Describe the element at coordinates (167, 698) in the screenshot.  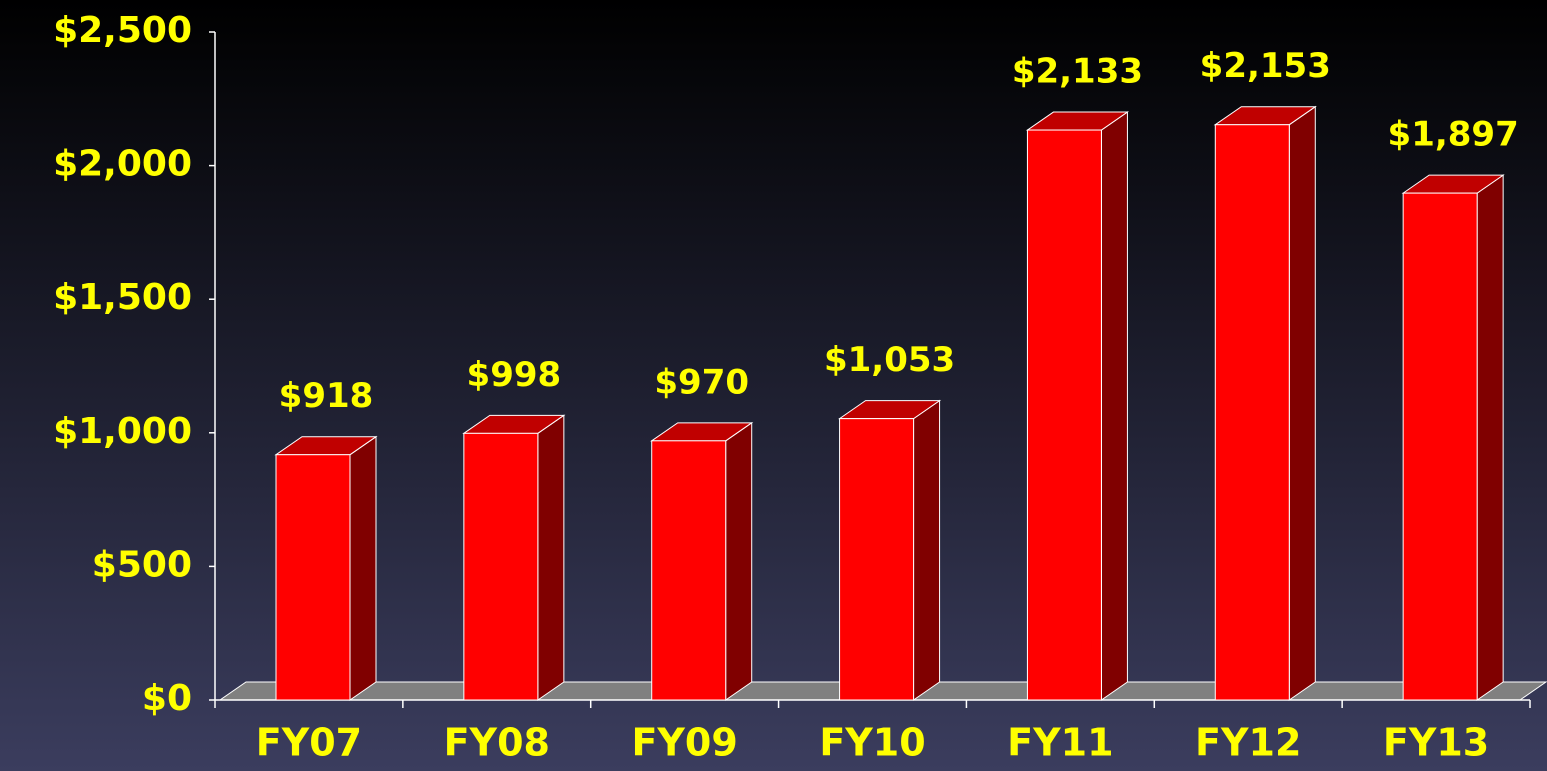
I see `y-tick-label: $0` at that location.